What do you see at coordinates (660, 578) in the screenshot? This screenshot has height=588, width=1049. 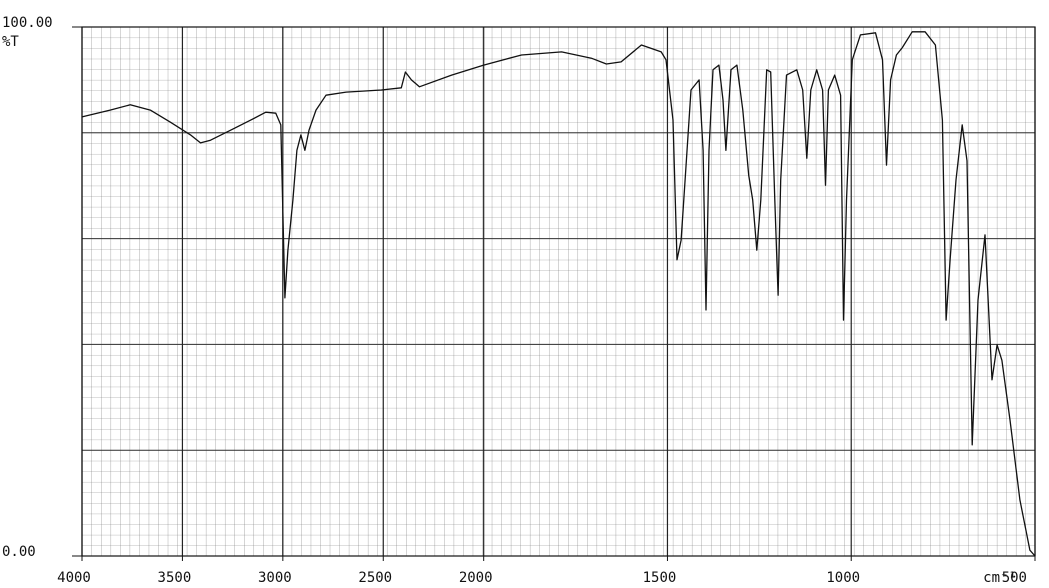 I see `x-tick-label: 1500` at bounding box center [660, 578].